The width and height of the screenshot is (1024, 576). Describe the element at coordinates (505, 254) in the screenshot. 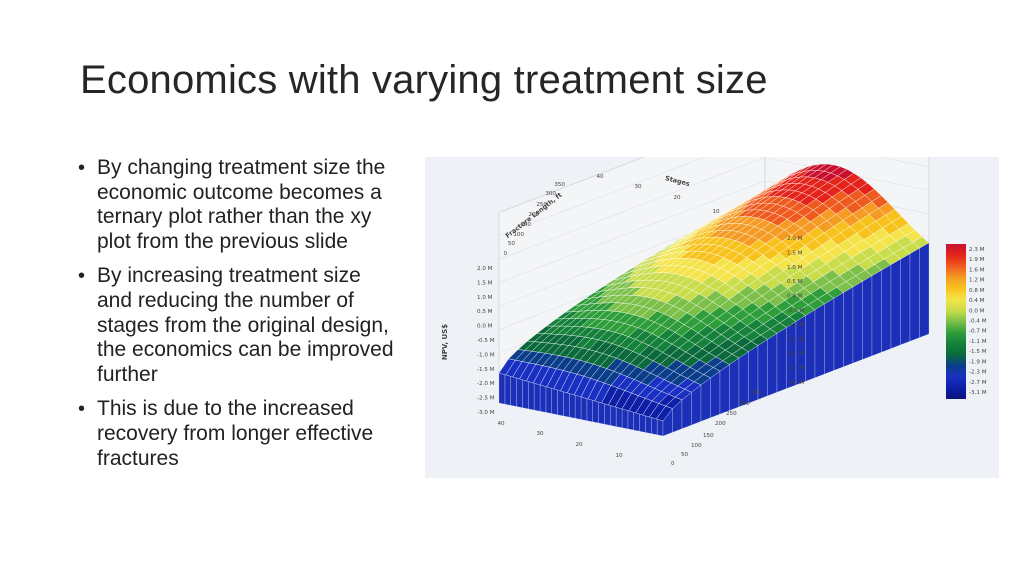

I see `fracture-length-tick-label: 0` at that location.